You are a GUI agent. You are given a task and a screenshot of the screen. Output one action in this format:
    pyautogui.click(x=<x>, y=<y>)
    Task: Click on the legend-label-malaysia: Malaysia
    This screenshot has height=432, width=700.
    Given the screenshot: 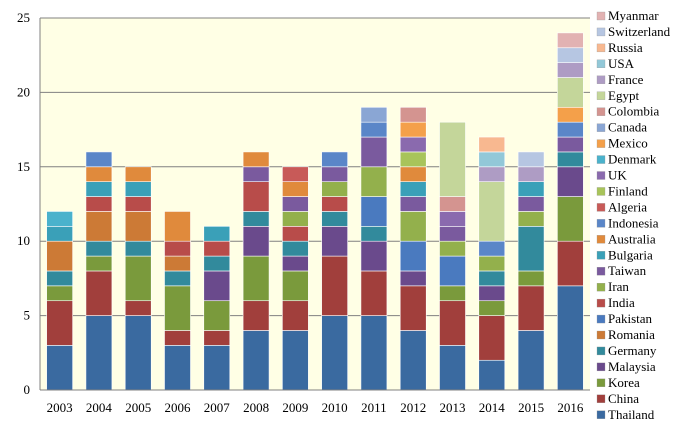 What is the action you would take?
    pyautogui.click(x=632, y=366)
    